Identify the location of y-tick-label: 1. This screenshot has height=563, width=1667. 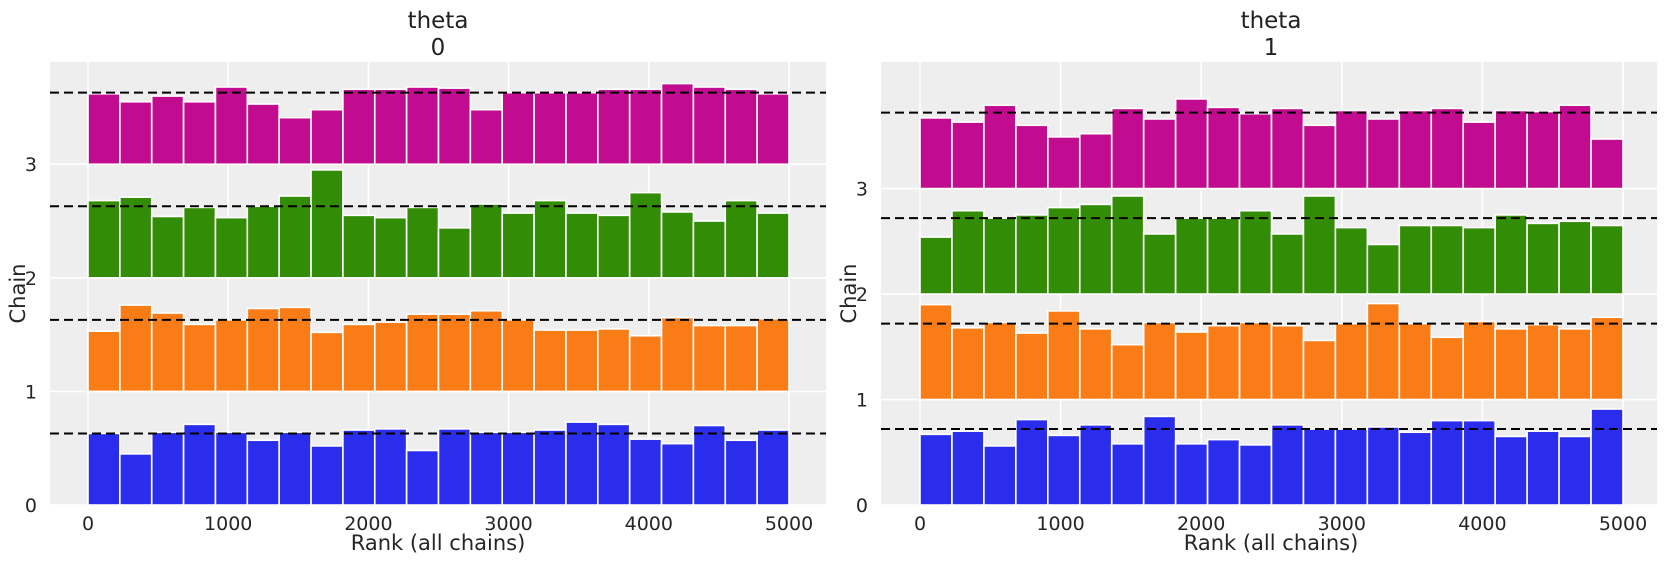
(31, 392).